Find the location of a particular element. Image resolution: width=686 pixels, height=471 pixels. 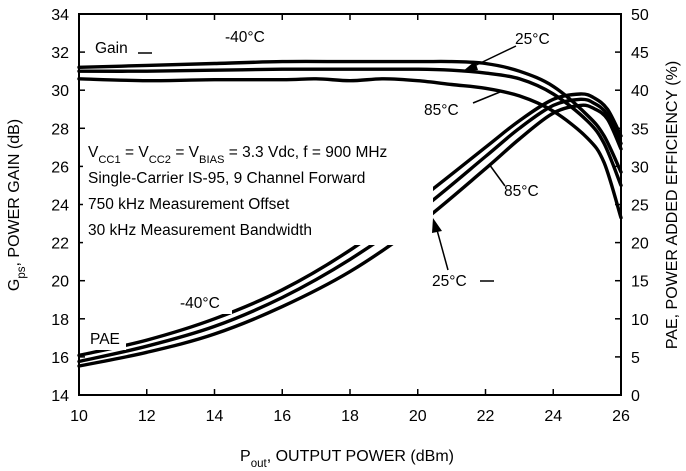

y-left-tick-label: 32 is located at coordinates (60, 53).